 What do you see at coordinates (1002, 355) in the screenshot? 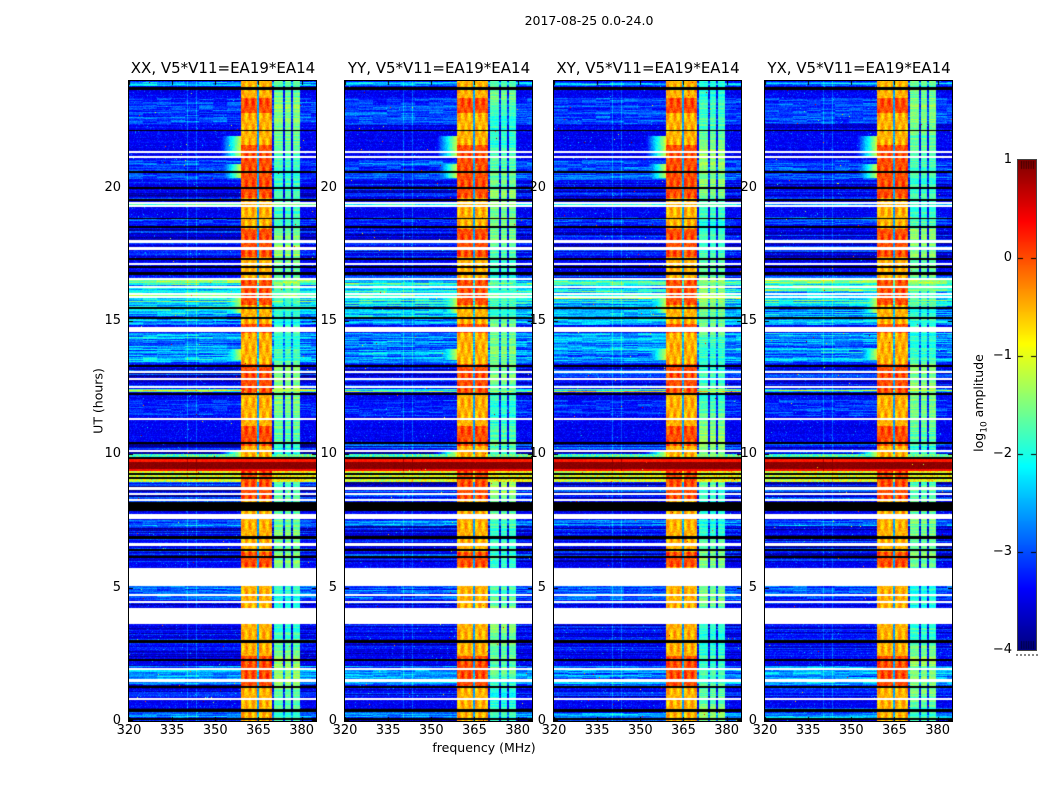
I see `colorbar-tick-label: −1` at bounding box center [1002, 355].